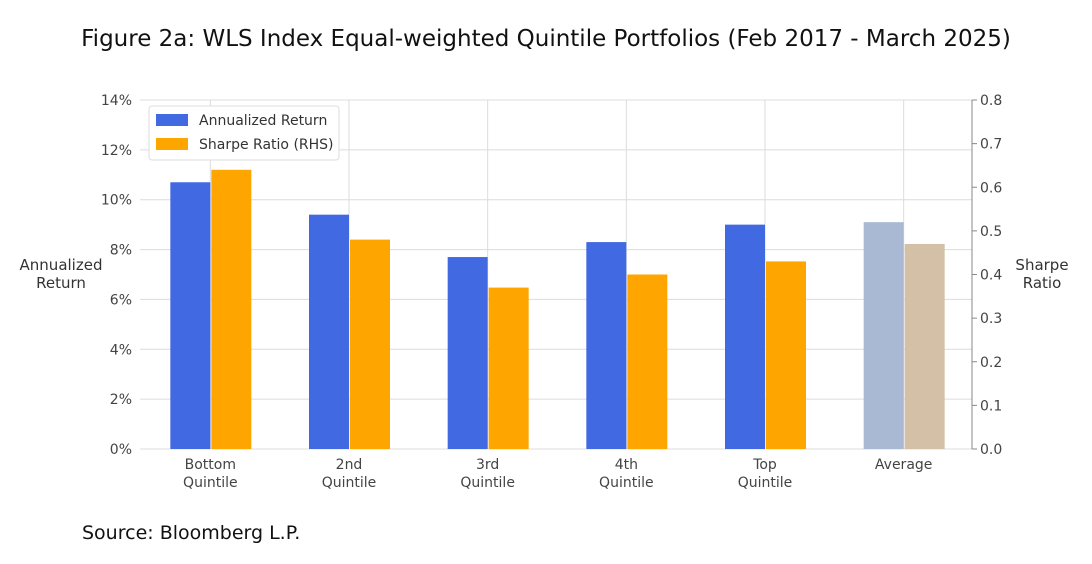  I want to click on x-tick-label: 2nd, so click(349, 465).